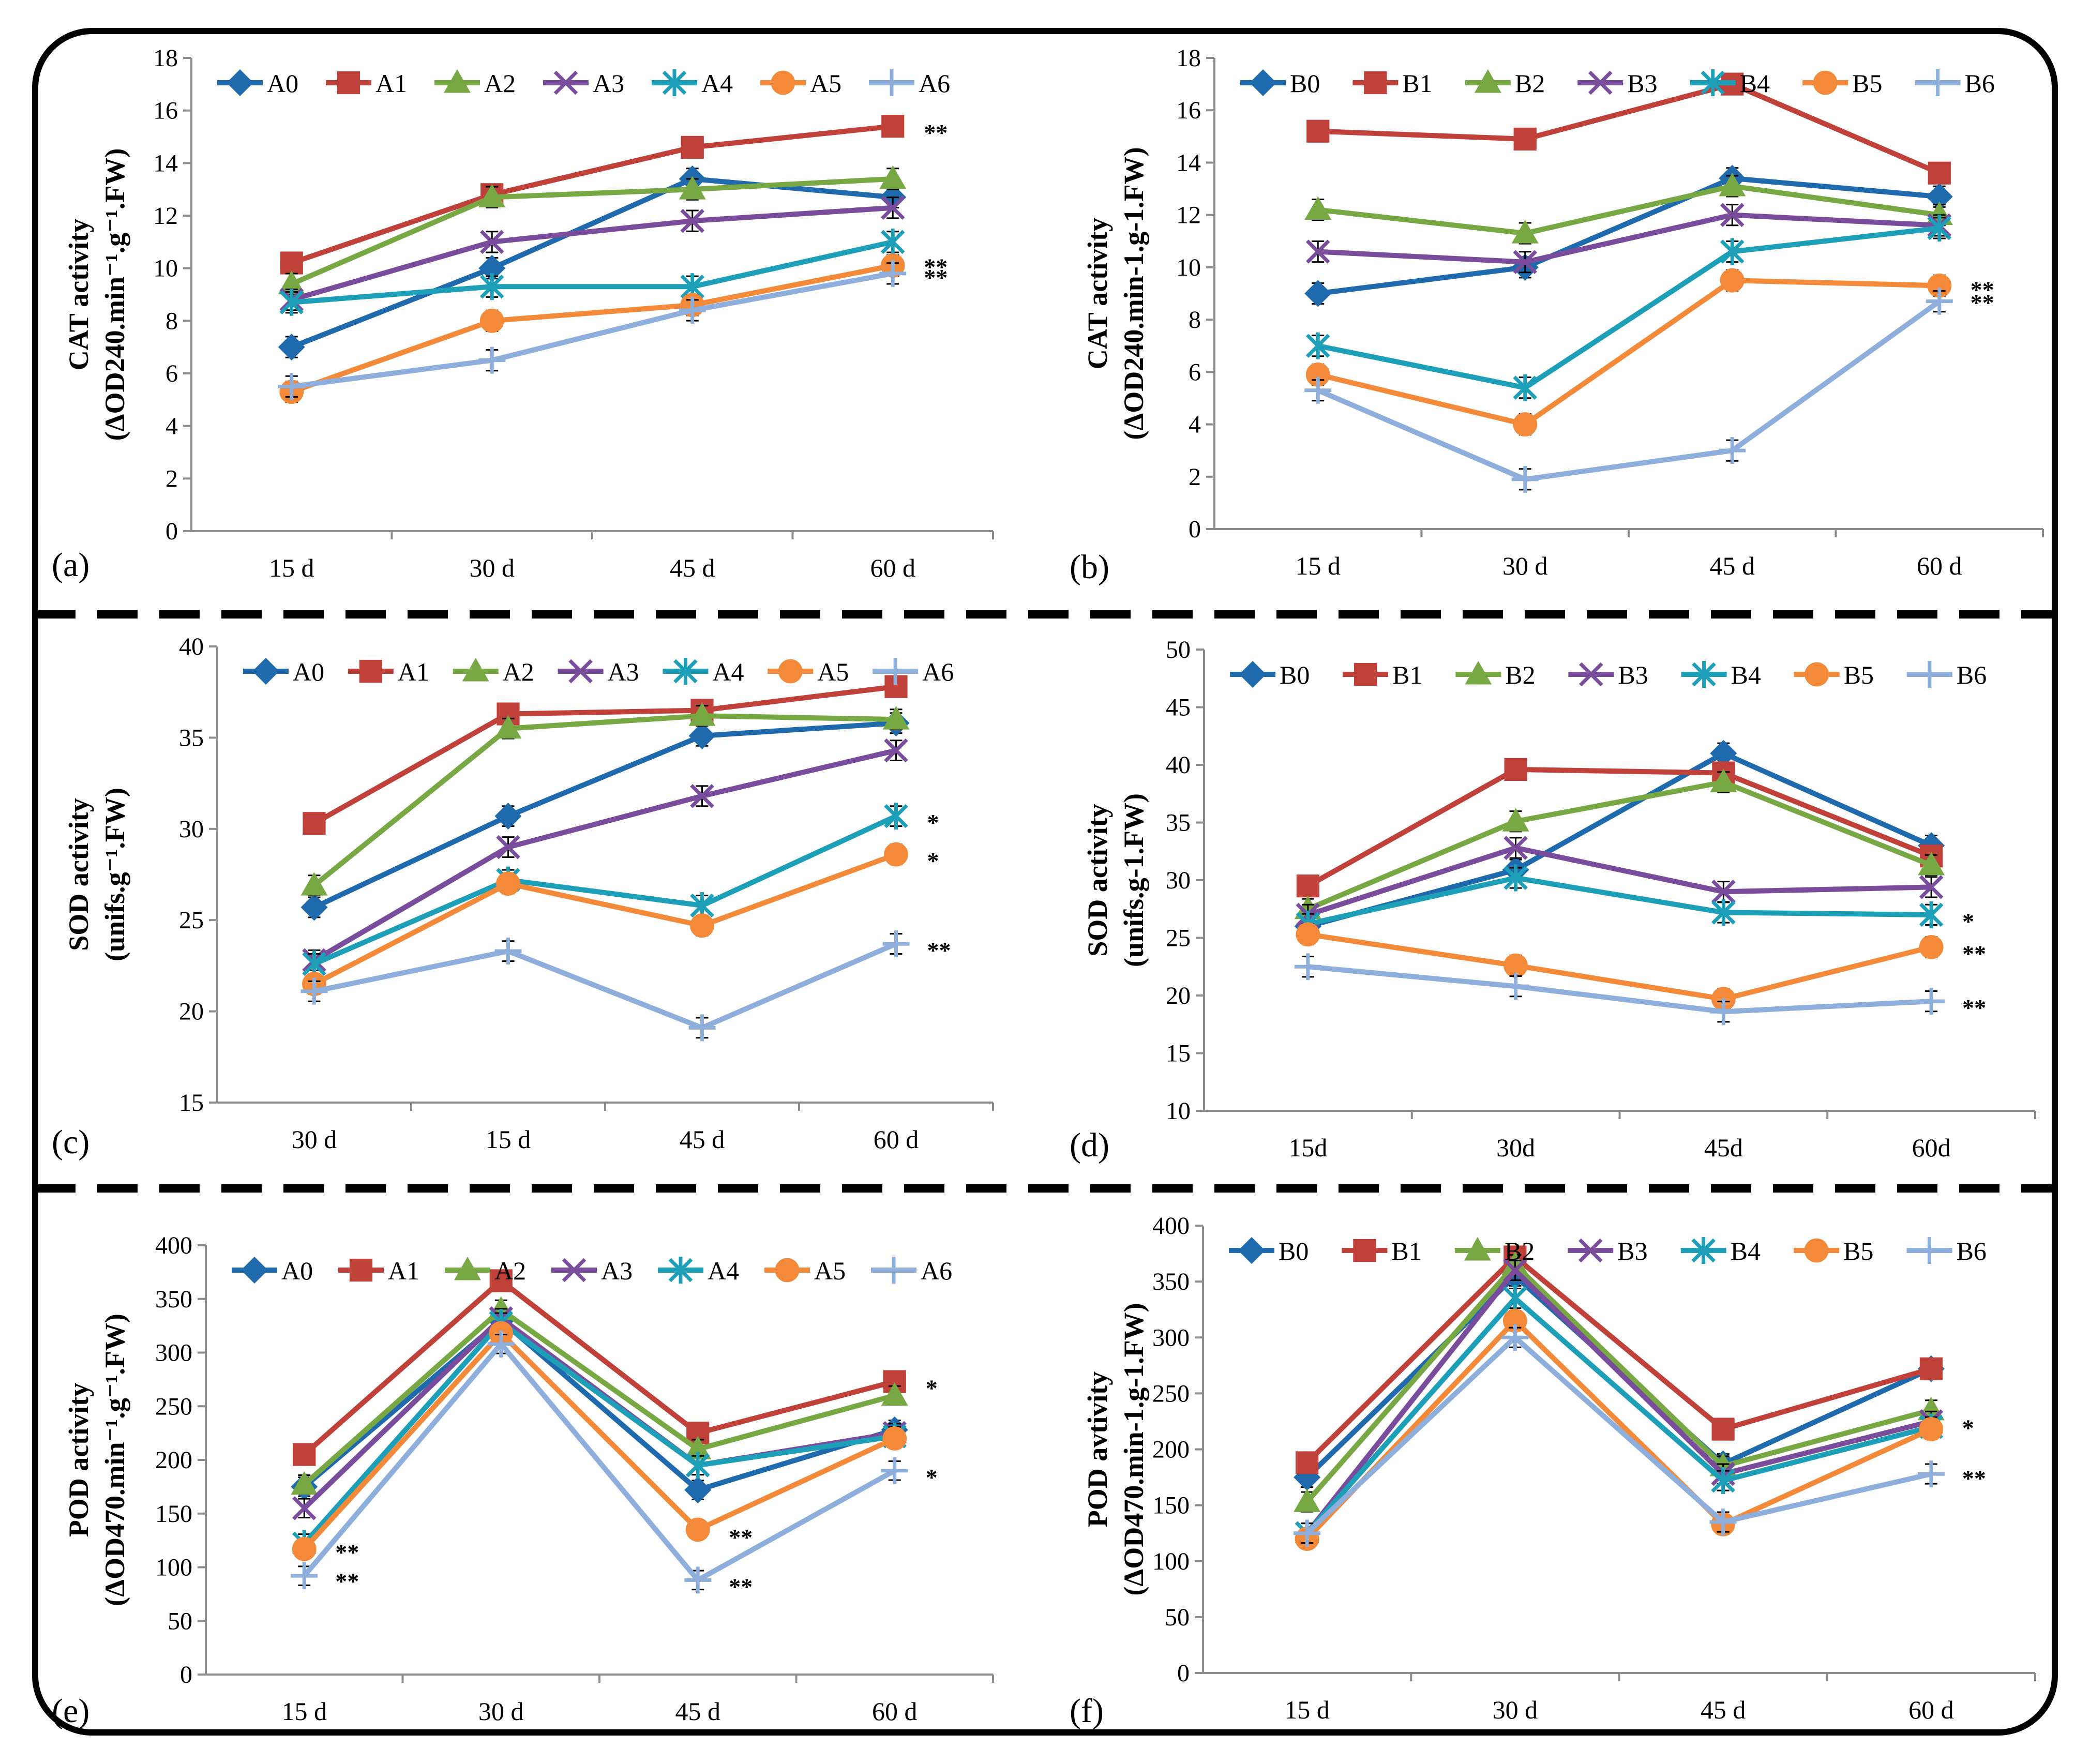 Image resolution: width=2090 pixels, height=1764 pixels. What do you see at coordinates (1307, 1147) in the screenshot?
I see `x-tick-label: 15d` at bounding box center [1307, 1147].